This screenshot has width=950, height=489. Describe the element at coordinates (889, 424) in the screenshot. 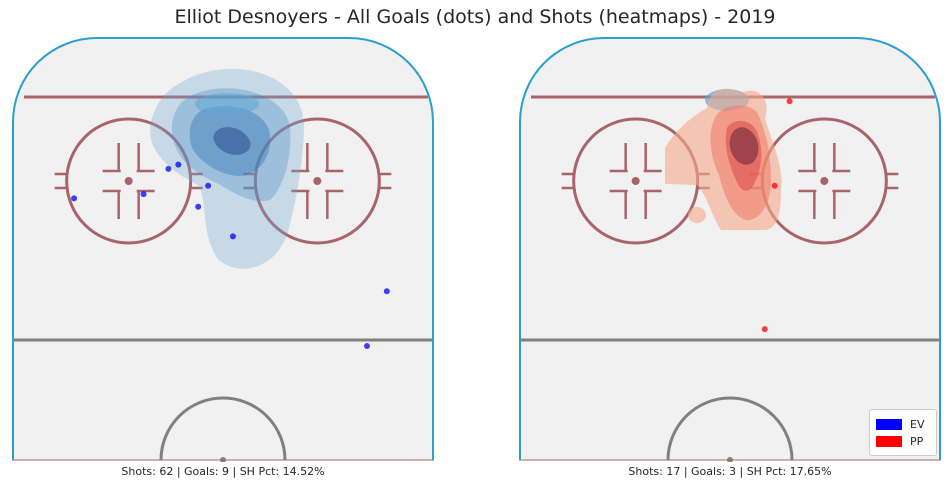

I see `legend-swatch-ev` at that location.